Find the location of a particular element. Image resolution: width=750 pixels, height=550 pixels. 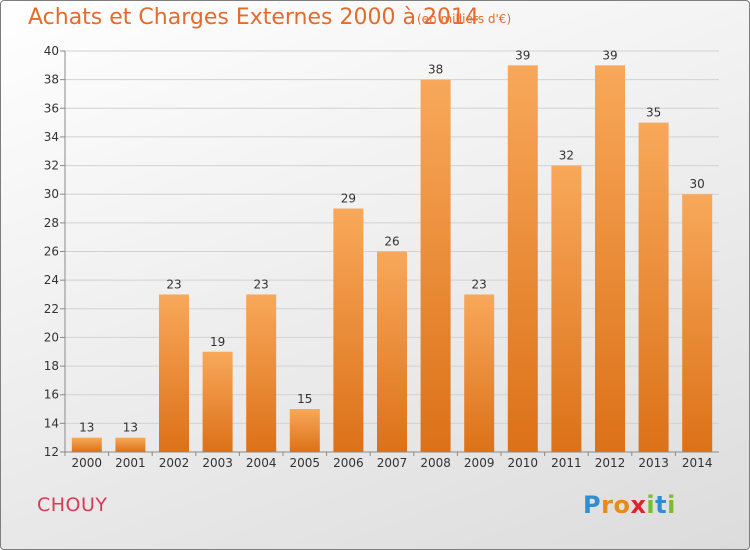

data-label-2012: 39 is located at coordinates (609, 55).